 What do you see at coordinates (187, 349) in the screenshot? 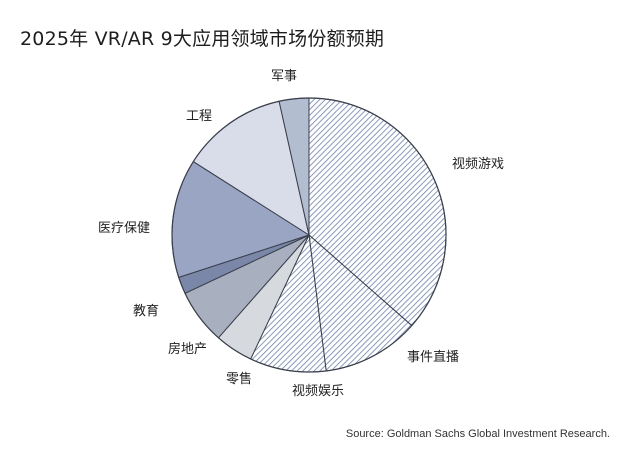
I see `slice-label: 房地产` at bounding box center [187, 349].